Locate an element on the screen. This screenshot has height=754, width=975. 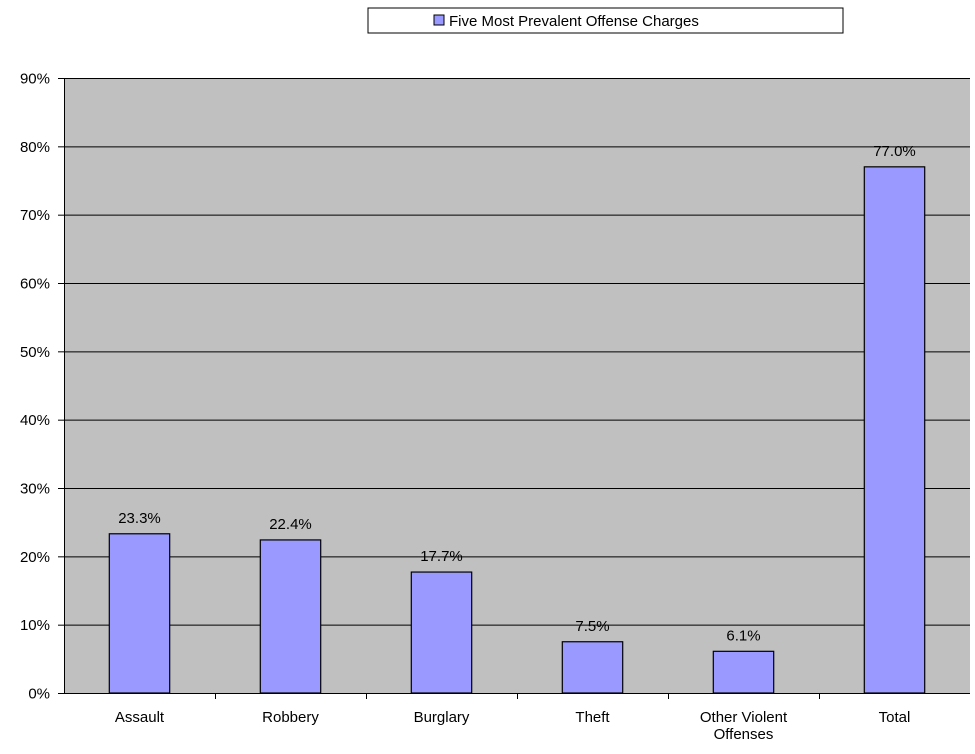
data-label: 7.5% is located at coordinates (592, 626).